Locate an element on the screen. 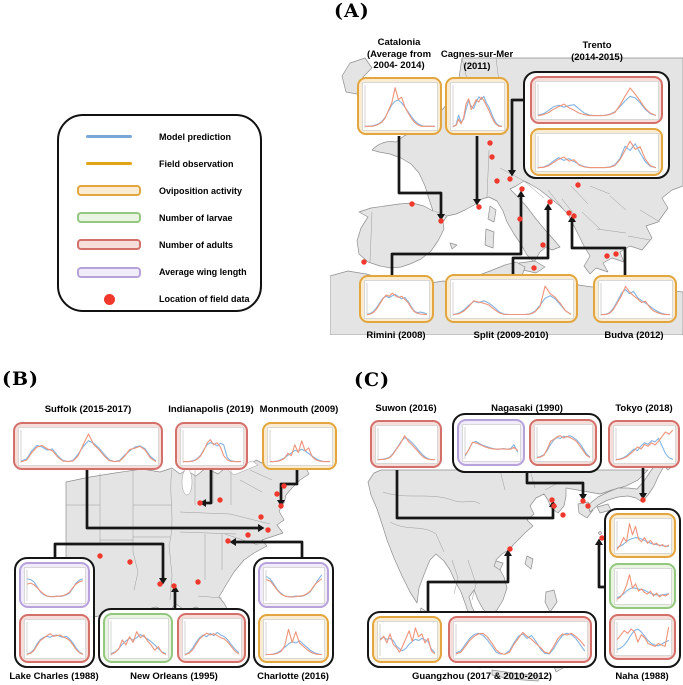 This screenshot has width=683, height=685. sparkline-trento-oviposition is located at coordinates (596, 152).